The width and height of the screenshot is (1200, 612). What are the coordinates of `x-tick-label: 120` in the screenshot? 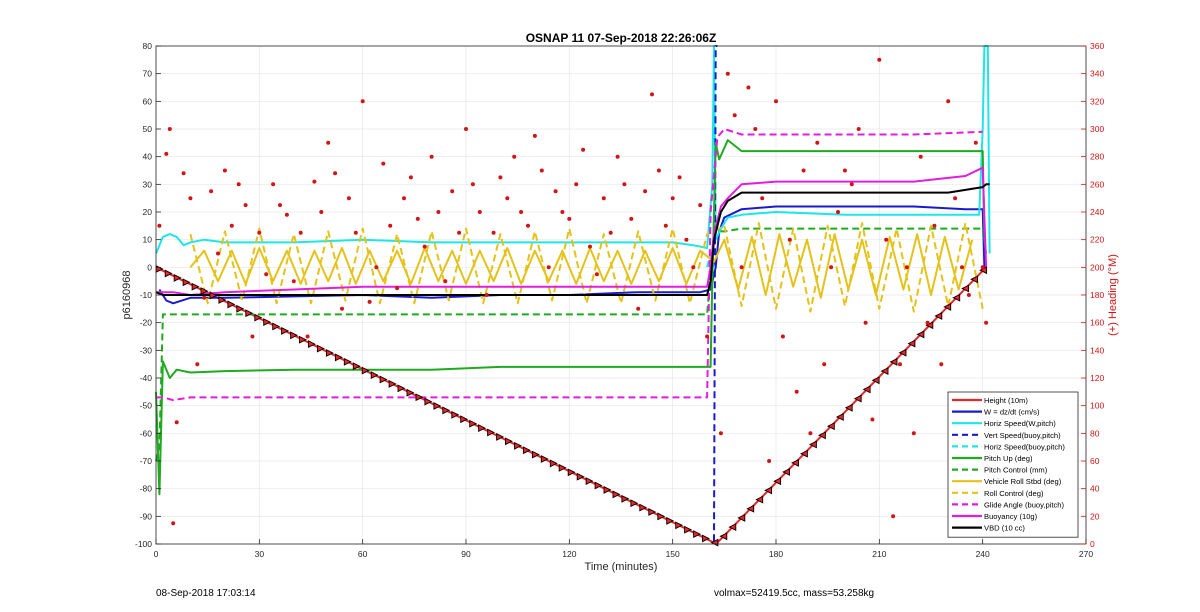 It's located at (569, 554).